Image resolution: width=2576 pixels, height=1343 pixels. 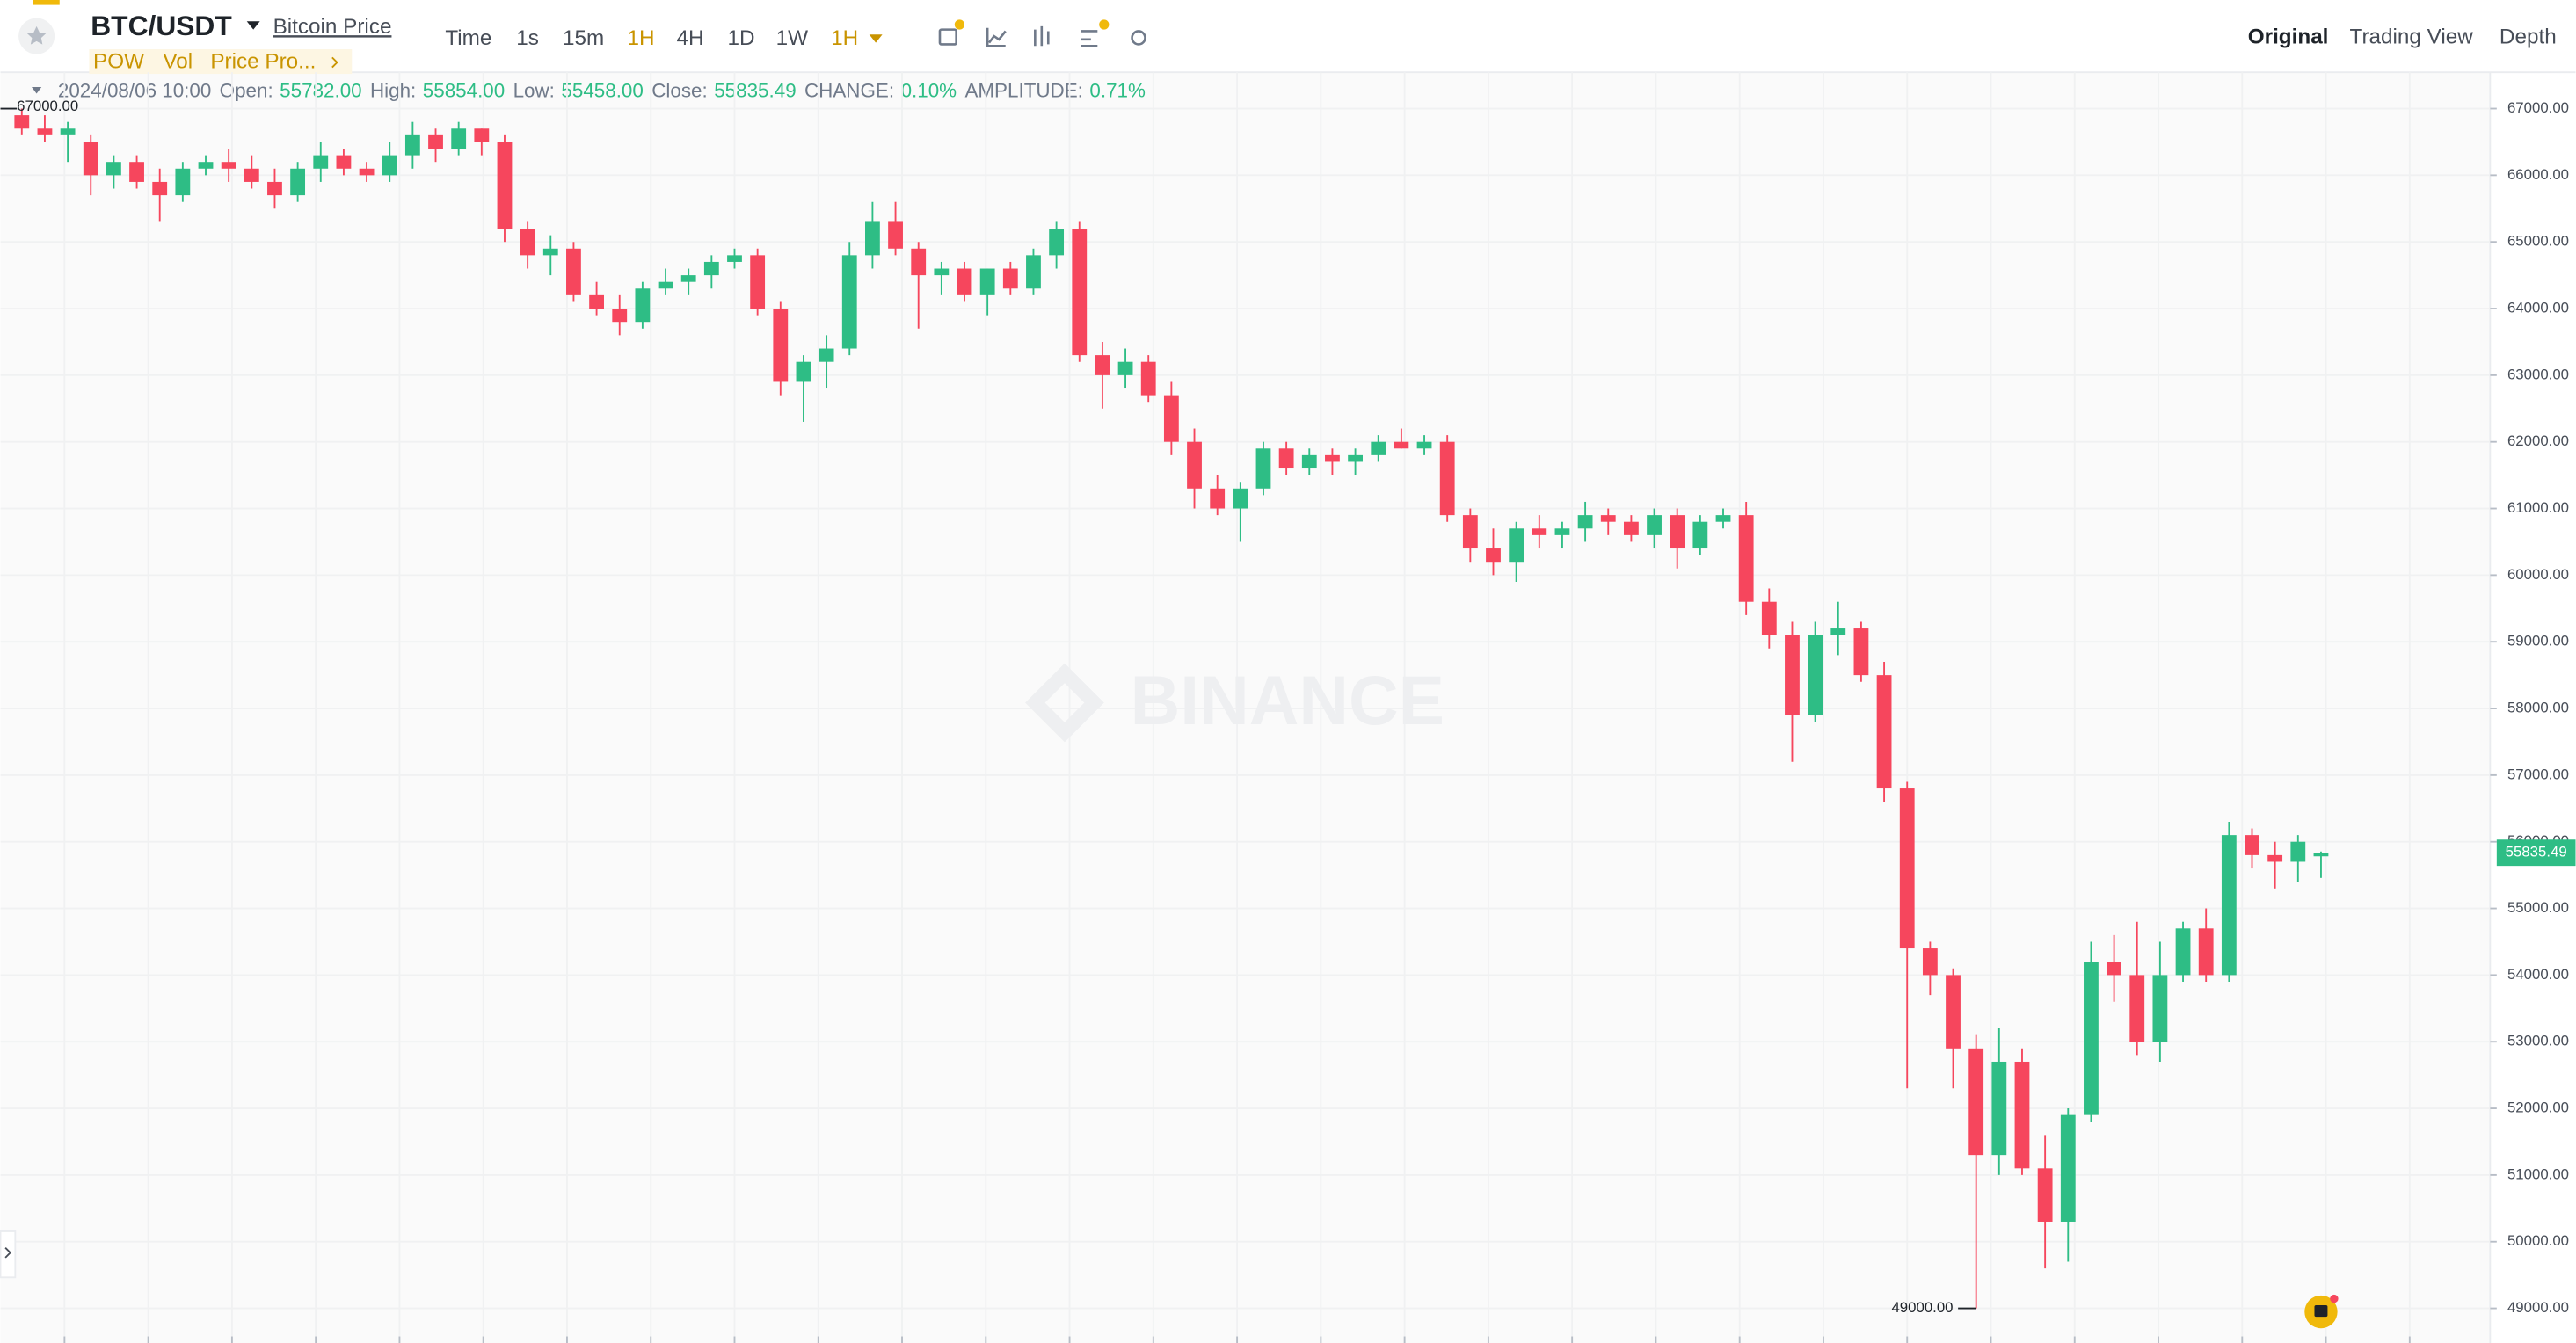 I want to click on candle-icon, so click(x=1042, y=36).